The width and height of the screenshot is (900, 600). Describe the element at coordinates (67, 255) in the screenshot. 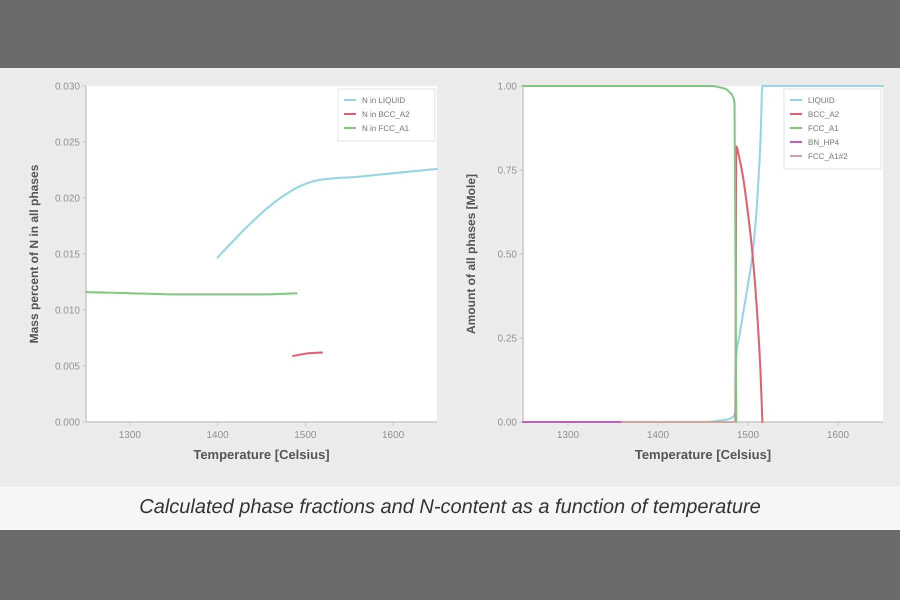

I see `y-tick-label: 0.015` at that location.